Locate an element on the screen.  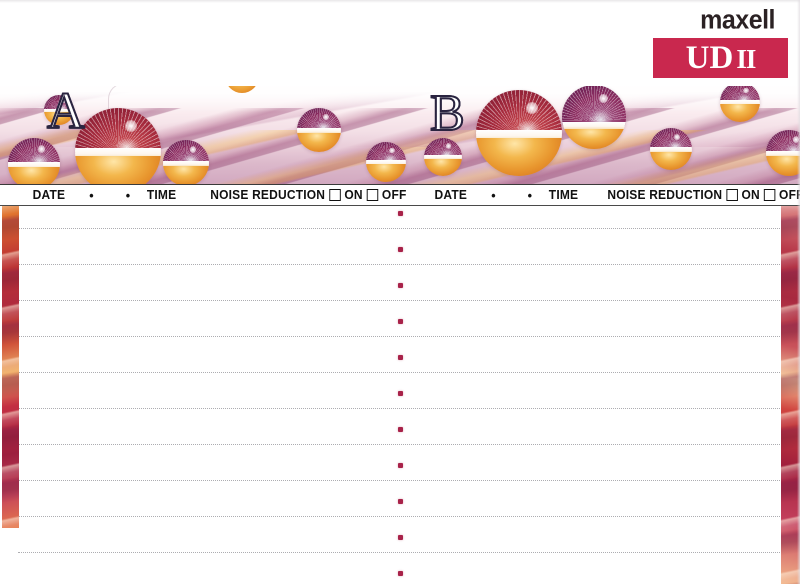
noise-reduction-off-label-a: OFF is located at coordinates (394, 195).